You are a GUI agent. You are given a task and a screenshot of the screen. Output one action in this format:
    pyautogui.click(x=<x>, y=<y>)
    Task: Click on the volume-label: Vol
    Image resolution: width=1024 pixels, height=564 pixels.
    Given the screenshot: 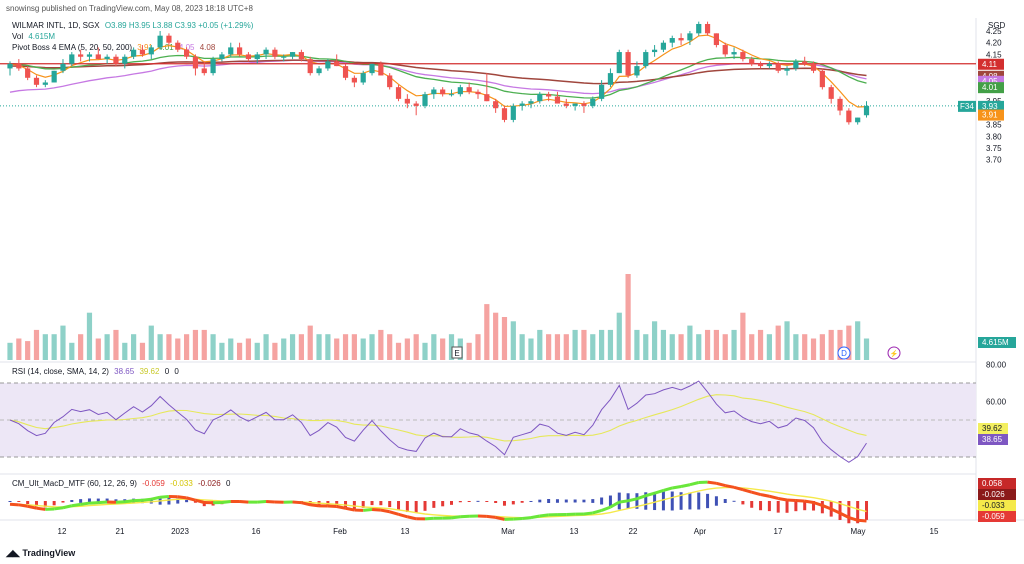 What is the action you would take?
    pyautogui.click(x=18, y=36)
    